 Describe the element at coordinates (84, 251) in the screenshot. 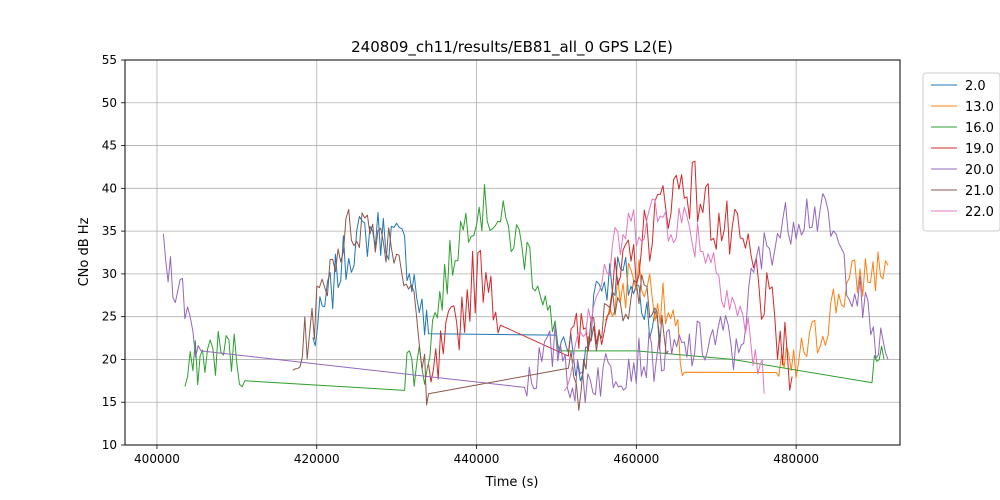

I see `y-axis-label: CNo dB Hz` at that location.